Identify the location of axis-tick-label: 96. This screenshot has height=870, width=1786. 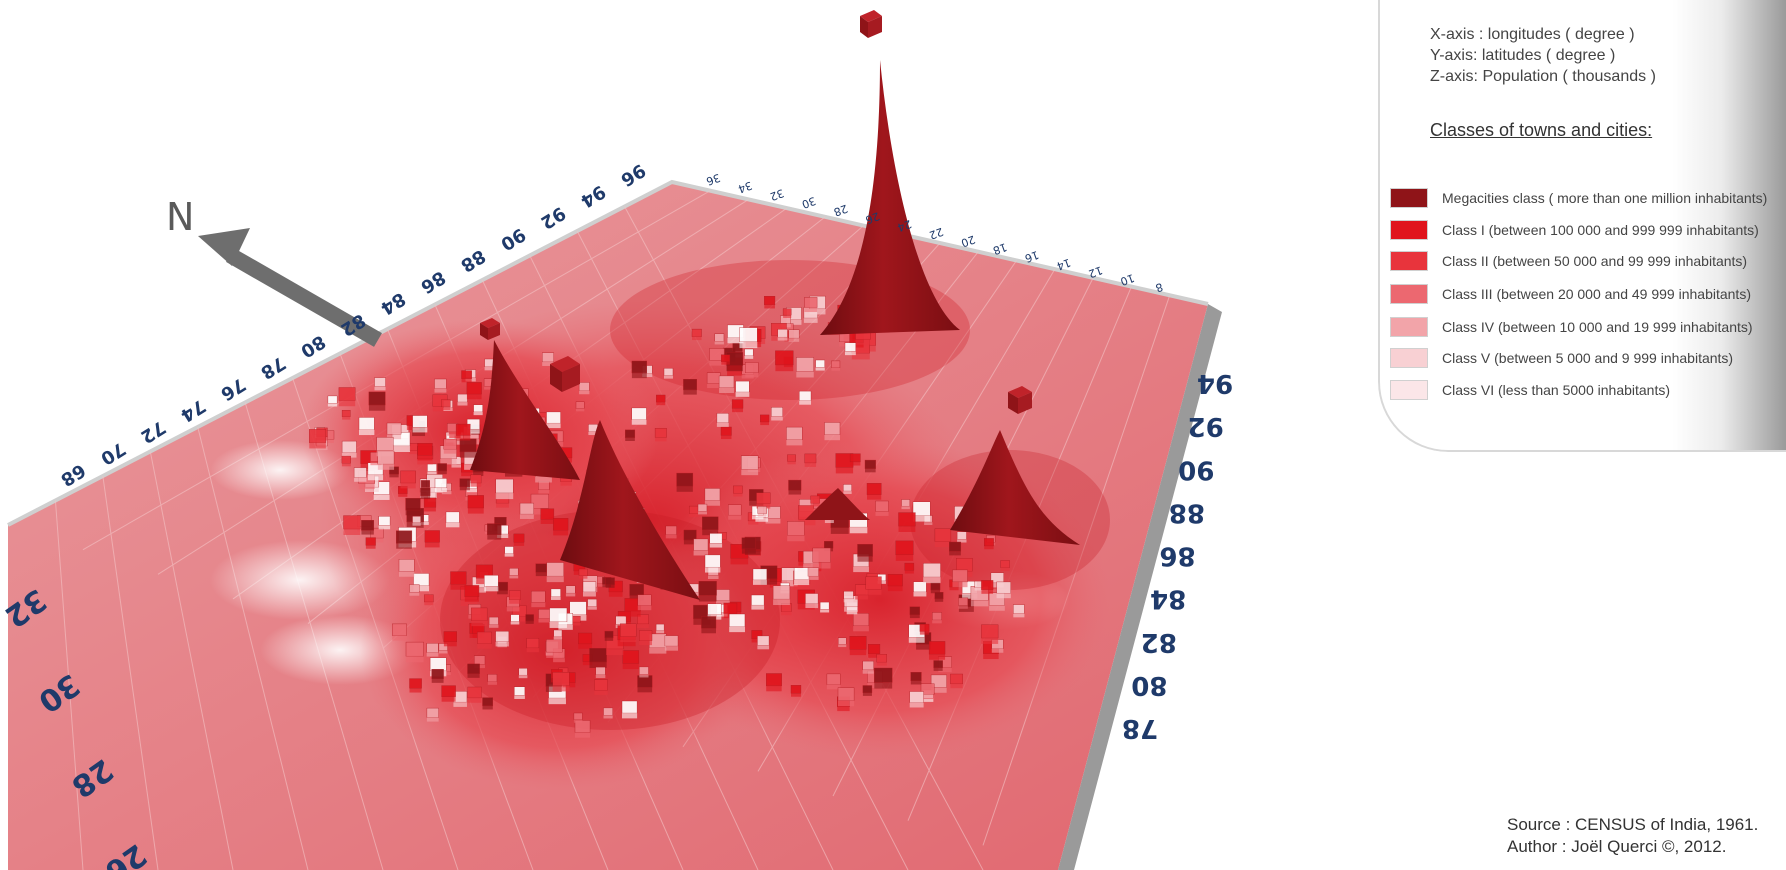
(633, 174).